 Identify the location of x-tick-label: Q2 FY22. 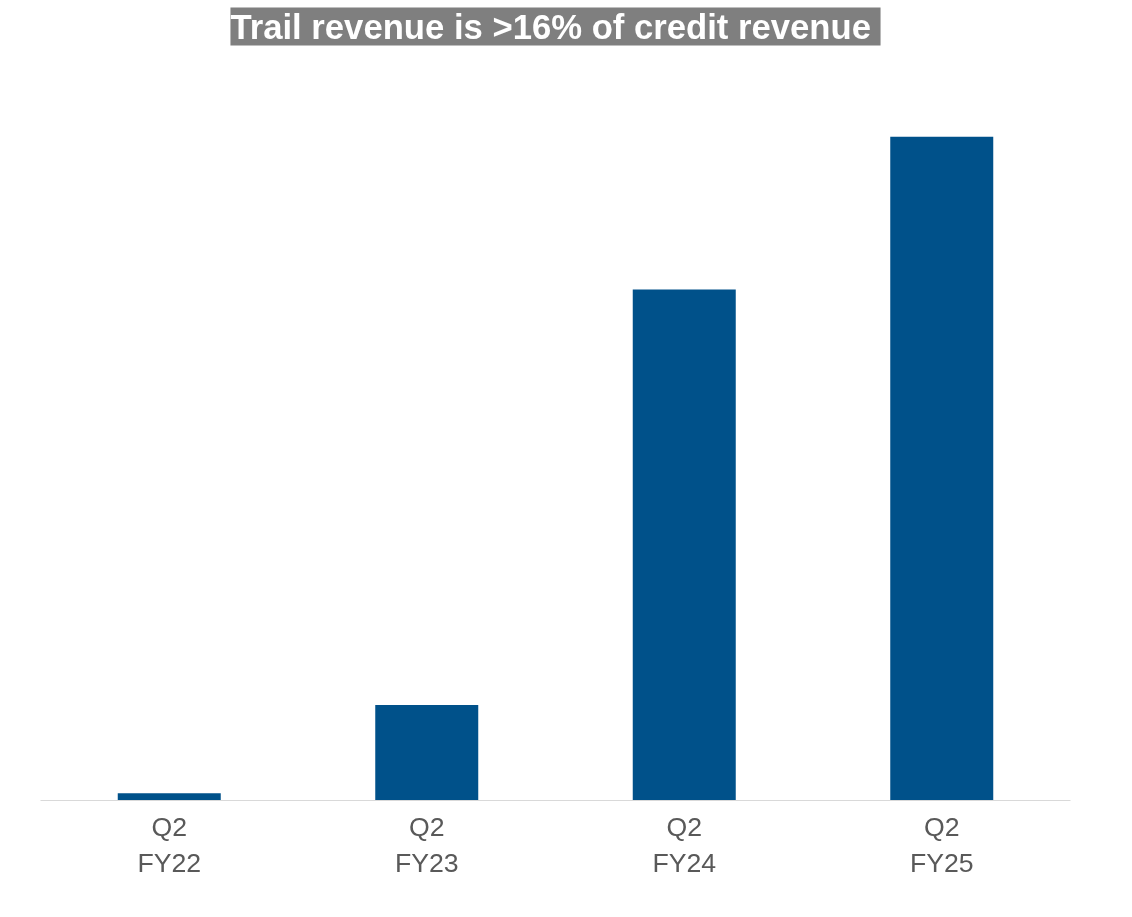
(169, 844).